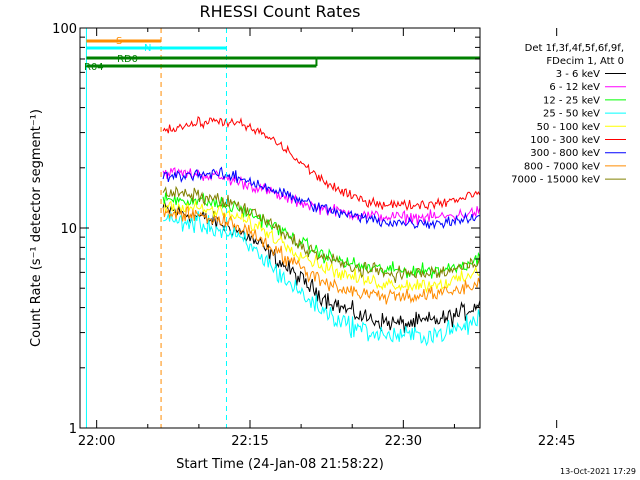 The height and width of the screenshot is (480, 640). What do you see at coordinates (280, 11) in the screenshot?
I see `chart-title: RHESSI Count Rates` at bounding box center [280, 11].